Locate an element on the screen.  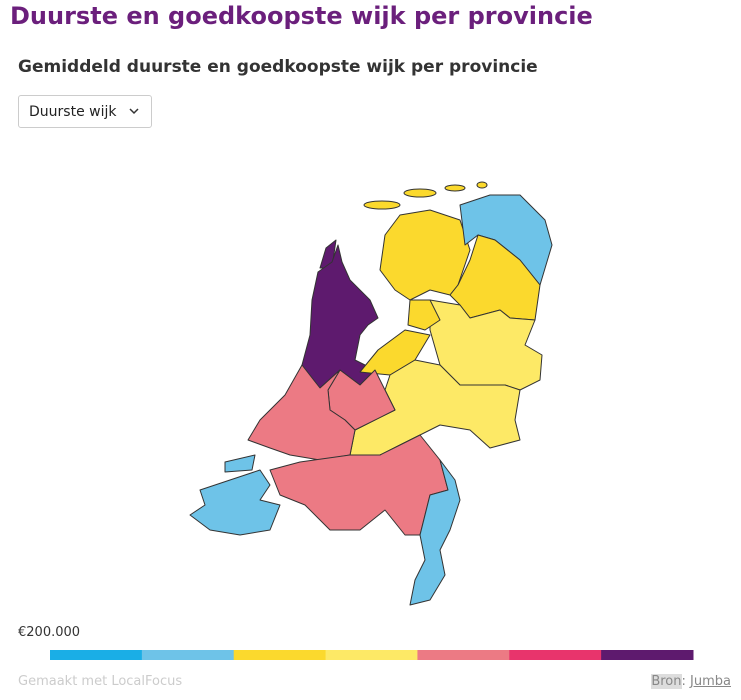
chevron is located at coordinates (134, 111).